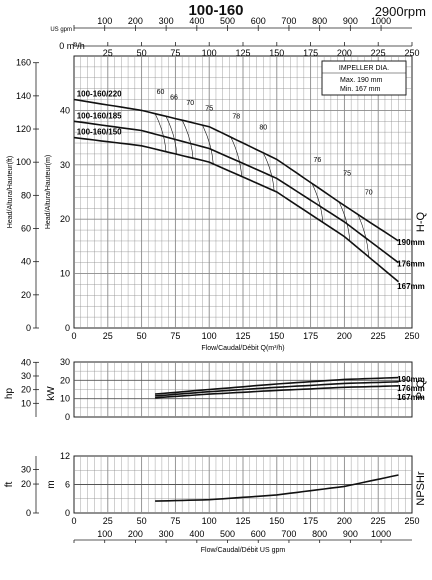 This screenshot has height=580, width=432. What do you see at coordinates (26, 229) in the screenshot?
I see `hq-ft-tick-label: 60` at bounding box center [26, 229].